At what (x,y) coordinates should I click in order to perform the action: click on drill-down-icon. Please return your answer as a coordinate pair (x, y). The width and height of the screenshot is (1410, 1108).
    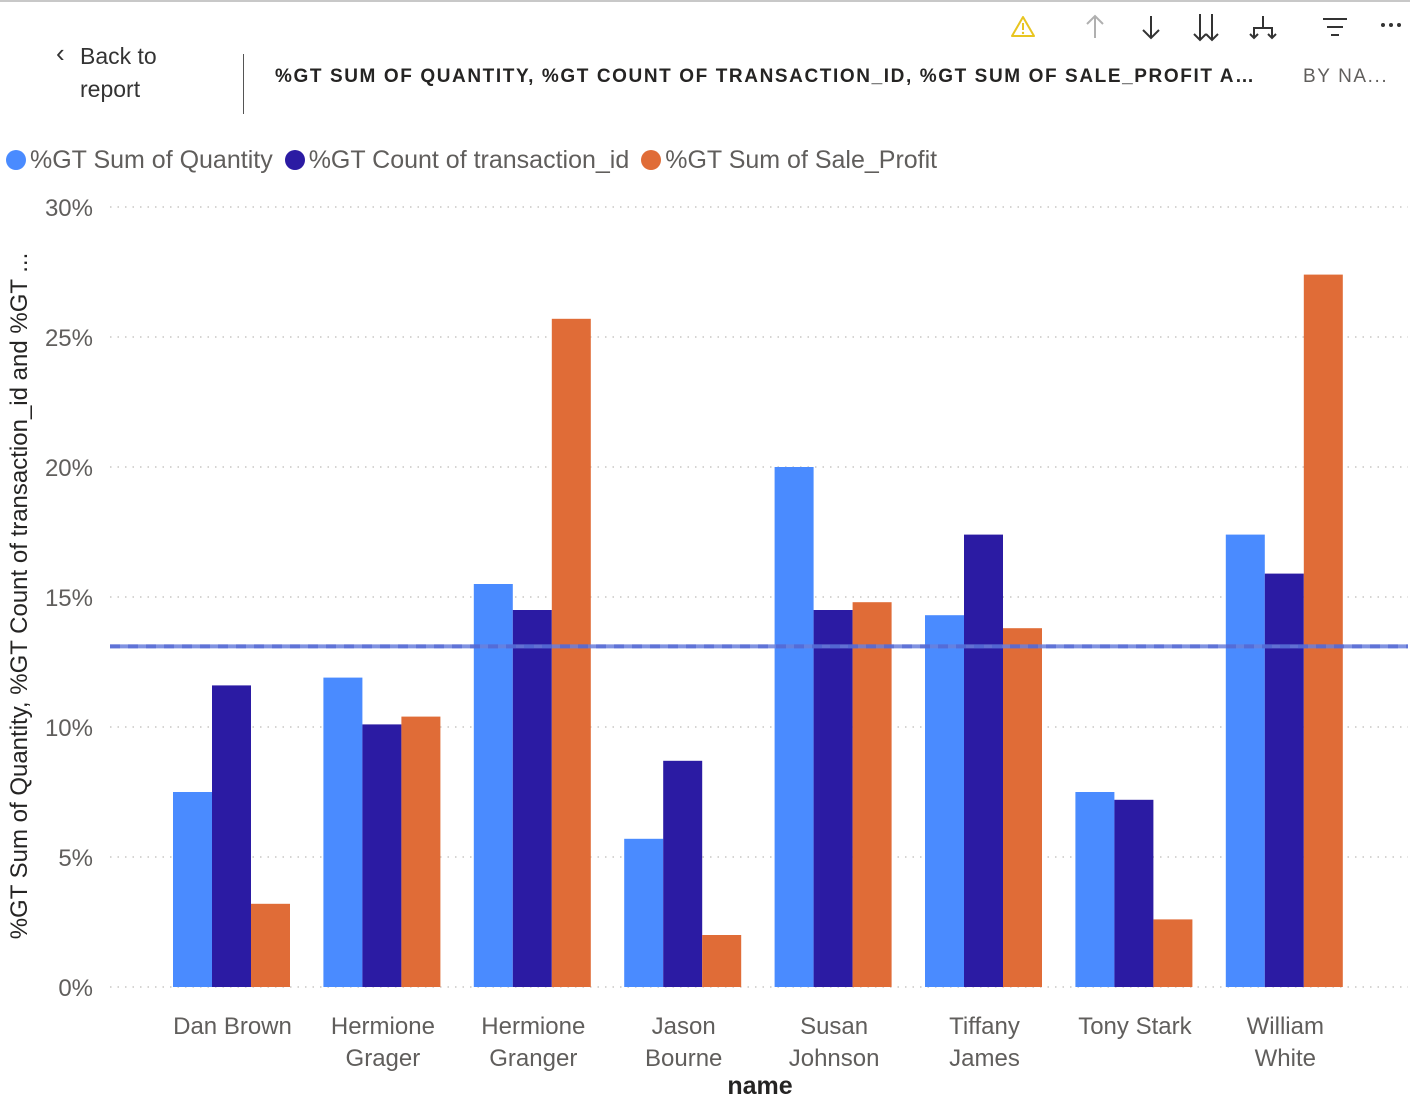
    Looking at the image, I should click on (1151, 27).